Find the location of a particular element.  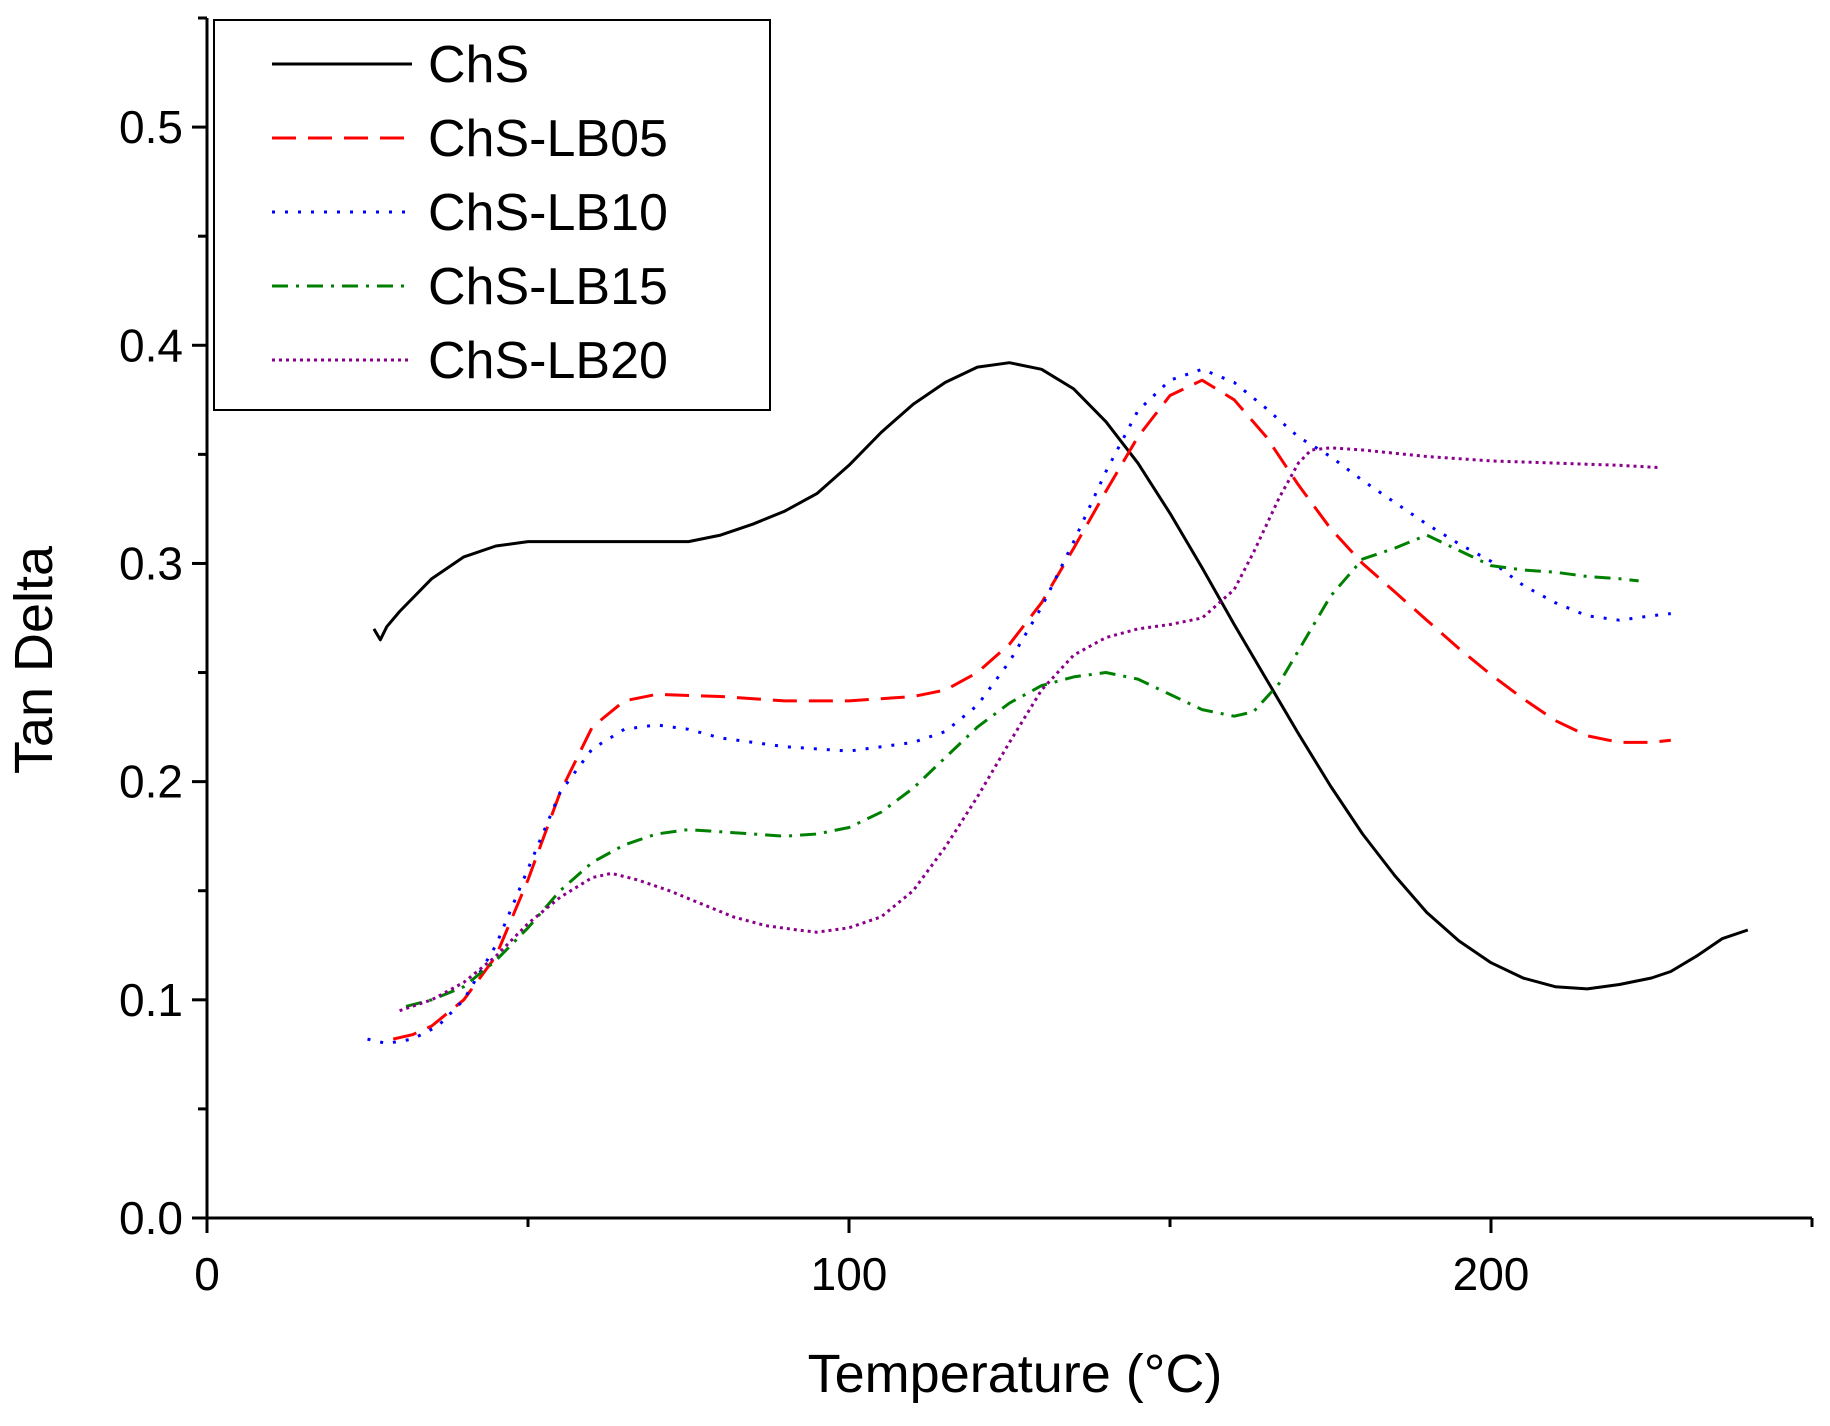

y-tick-label: 0.1 is located at coordinates (151, 1000).